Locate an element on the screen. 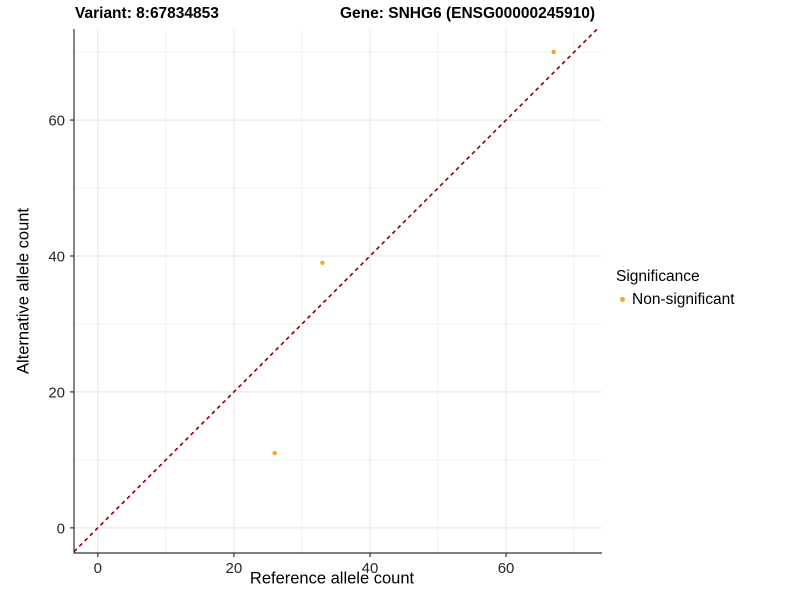 The width and height of the screenshot is (800, 600). x-tick-label: 20 is located at coordinates (234, 568).